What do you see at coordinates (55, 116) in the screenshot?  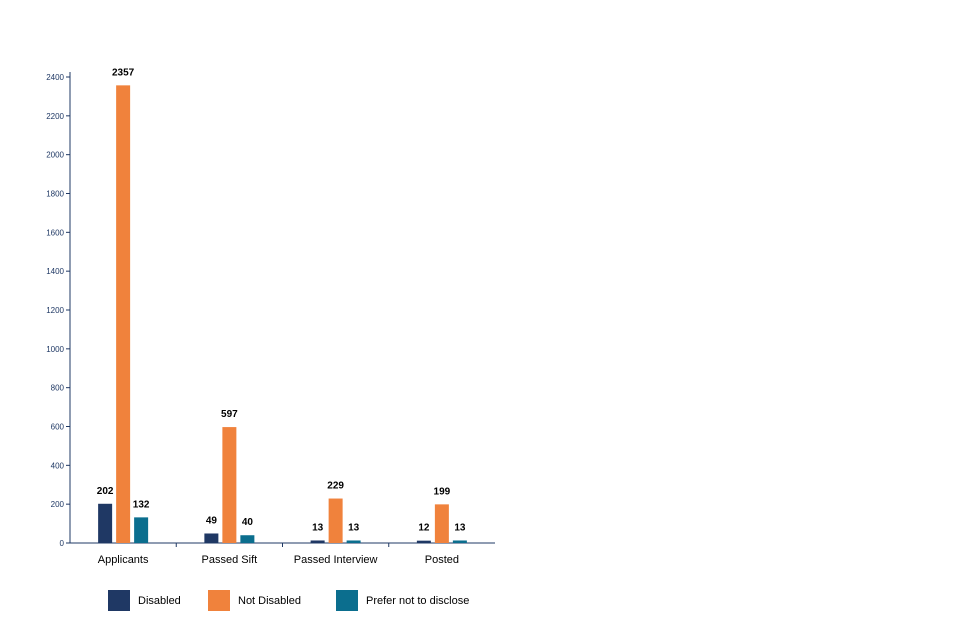 I see `y-tick-label: 2200` at bounding box center [55, 116].